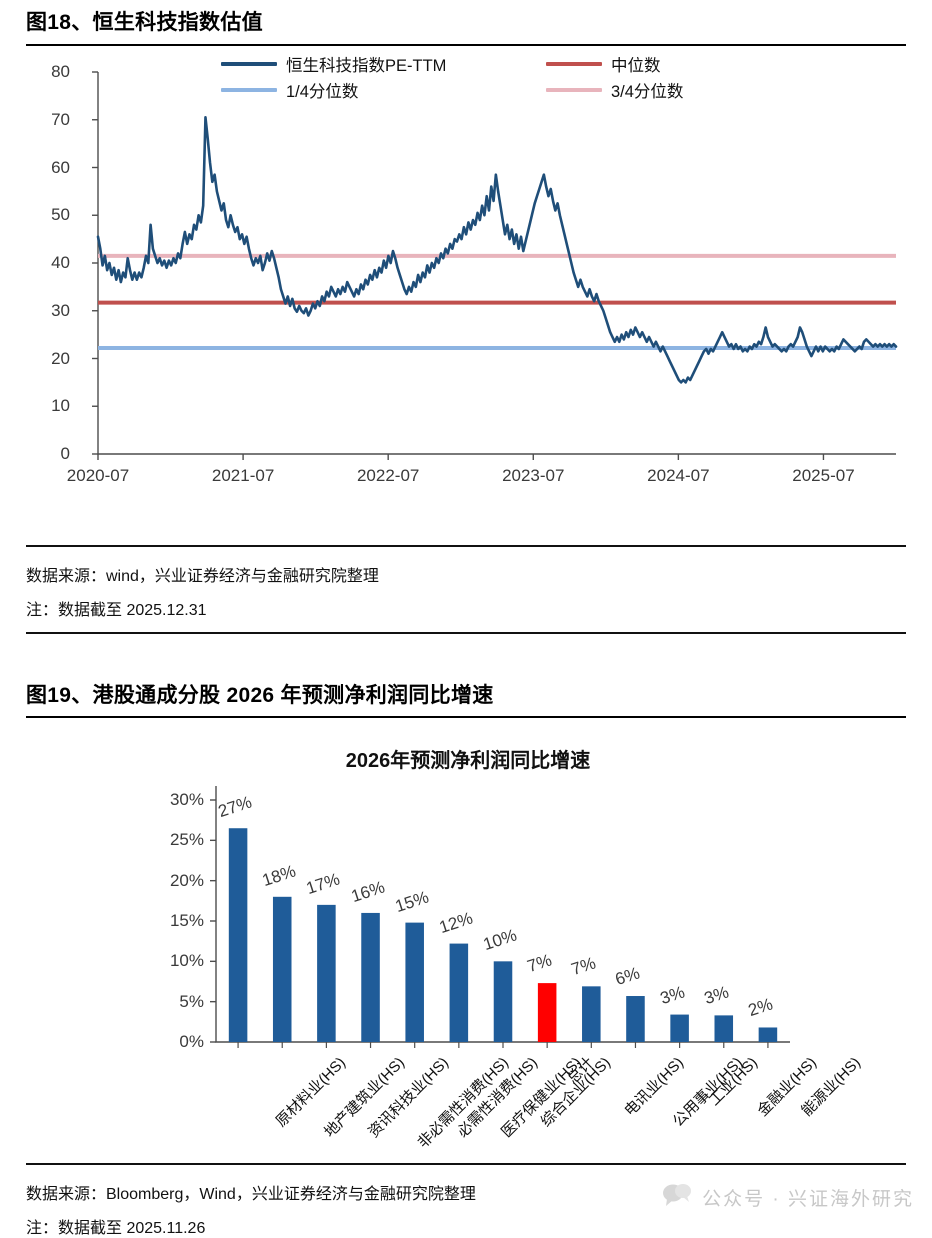 The image size is (932, 1238). I want to click on chart1-y-tick: 80, so click(60, 71).